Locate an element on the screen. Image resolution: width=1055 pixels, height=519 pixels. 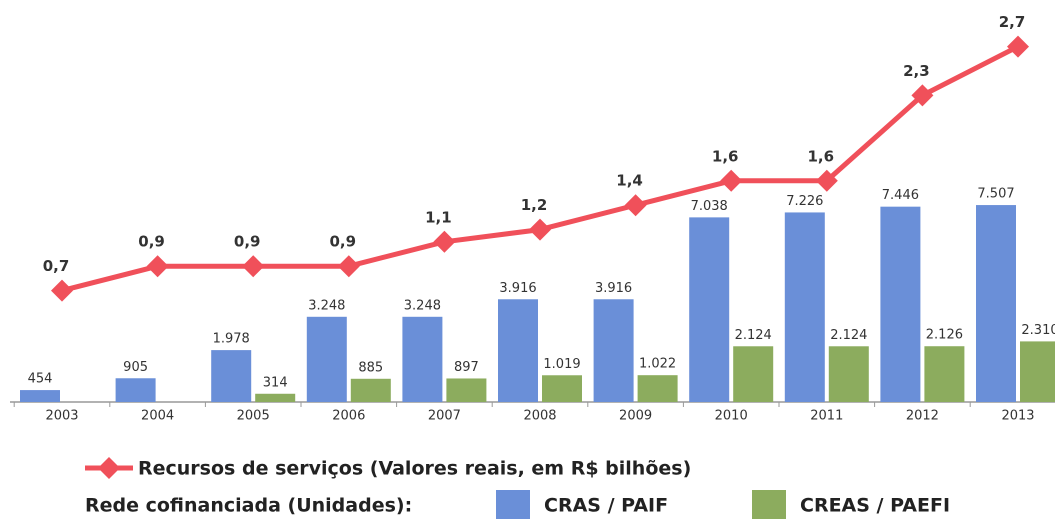
x-tick-label: 2010 is located at coordinates (731, 416).